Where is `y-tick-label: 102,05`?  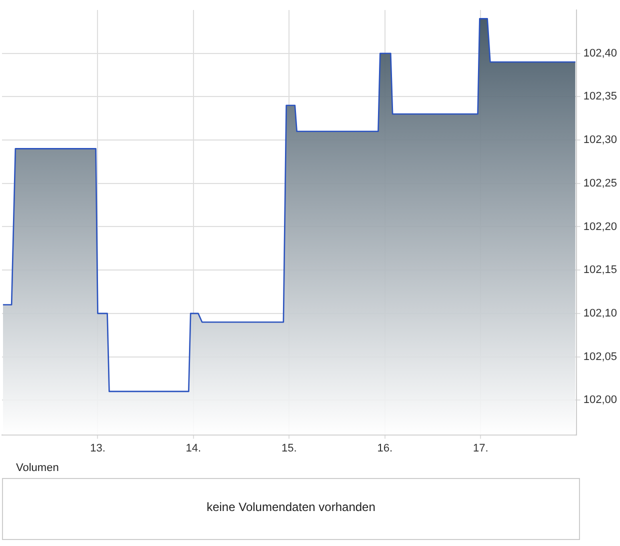 y-tick-label: 102,05 is located at coordinates (600, 356).